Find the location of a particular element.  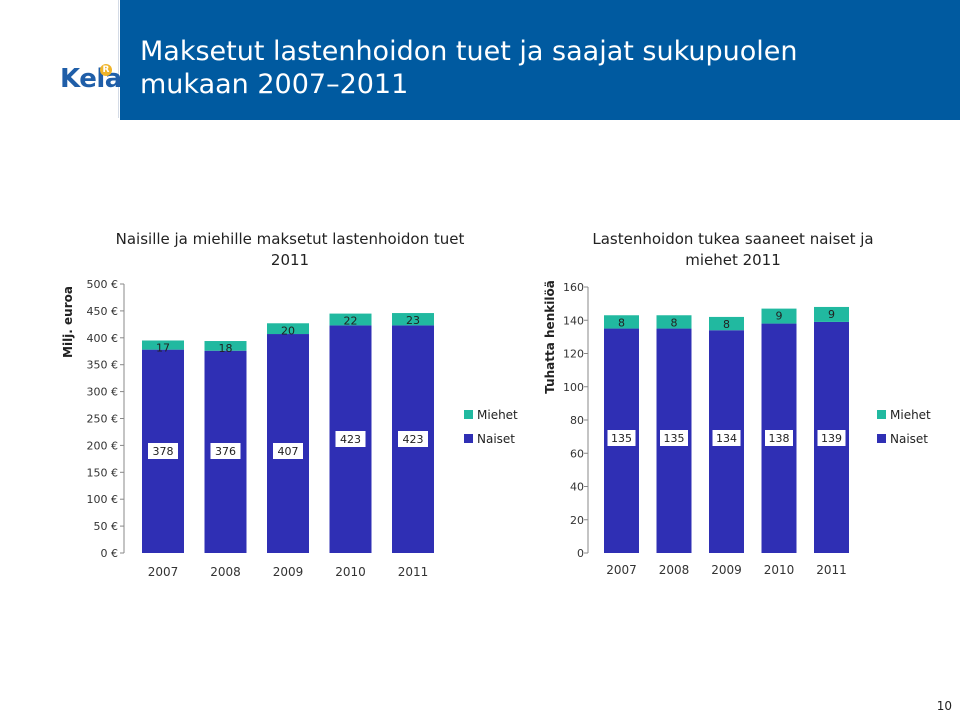

chart-0-y-tick-label: 400 € is located at coordinates (103, 338).